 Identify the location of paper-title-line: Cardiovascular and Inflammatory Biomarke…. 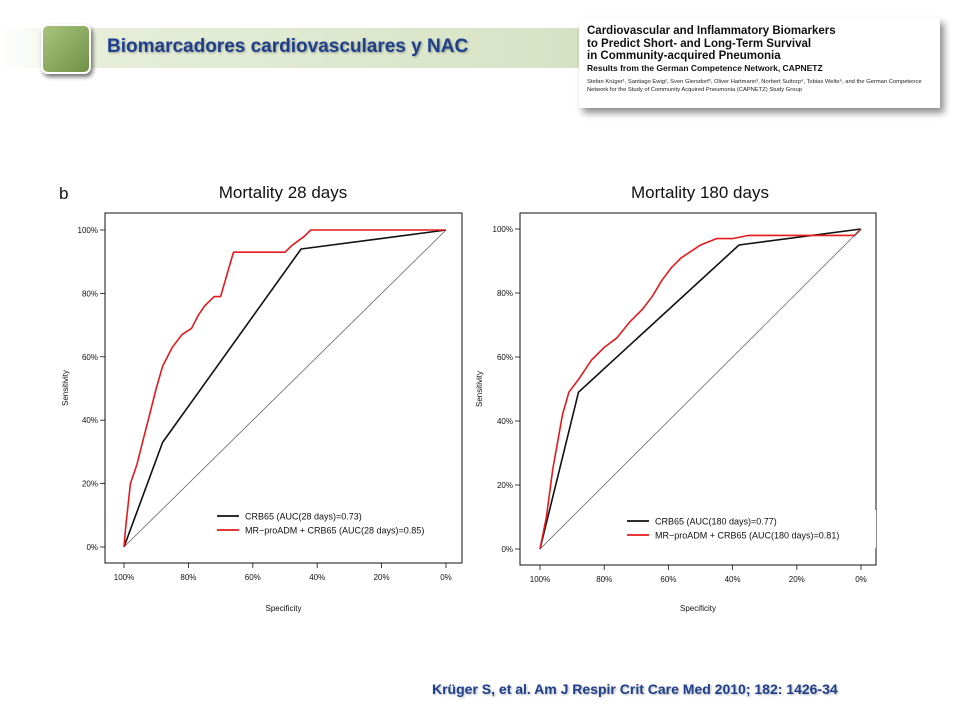
(711, 31).